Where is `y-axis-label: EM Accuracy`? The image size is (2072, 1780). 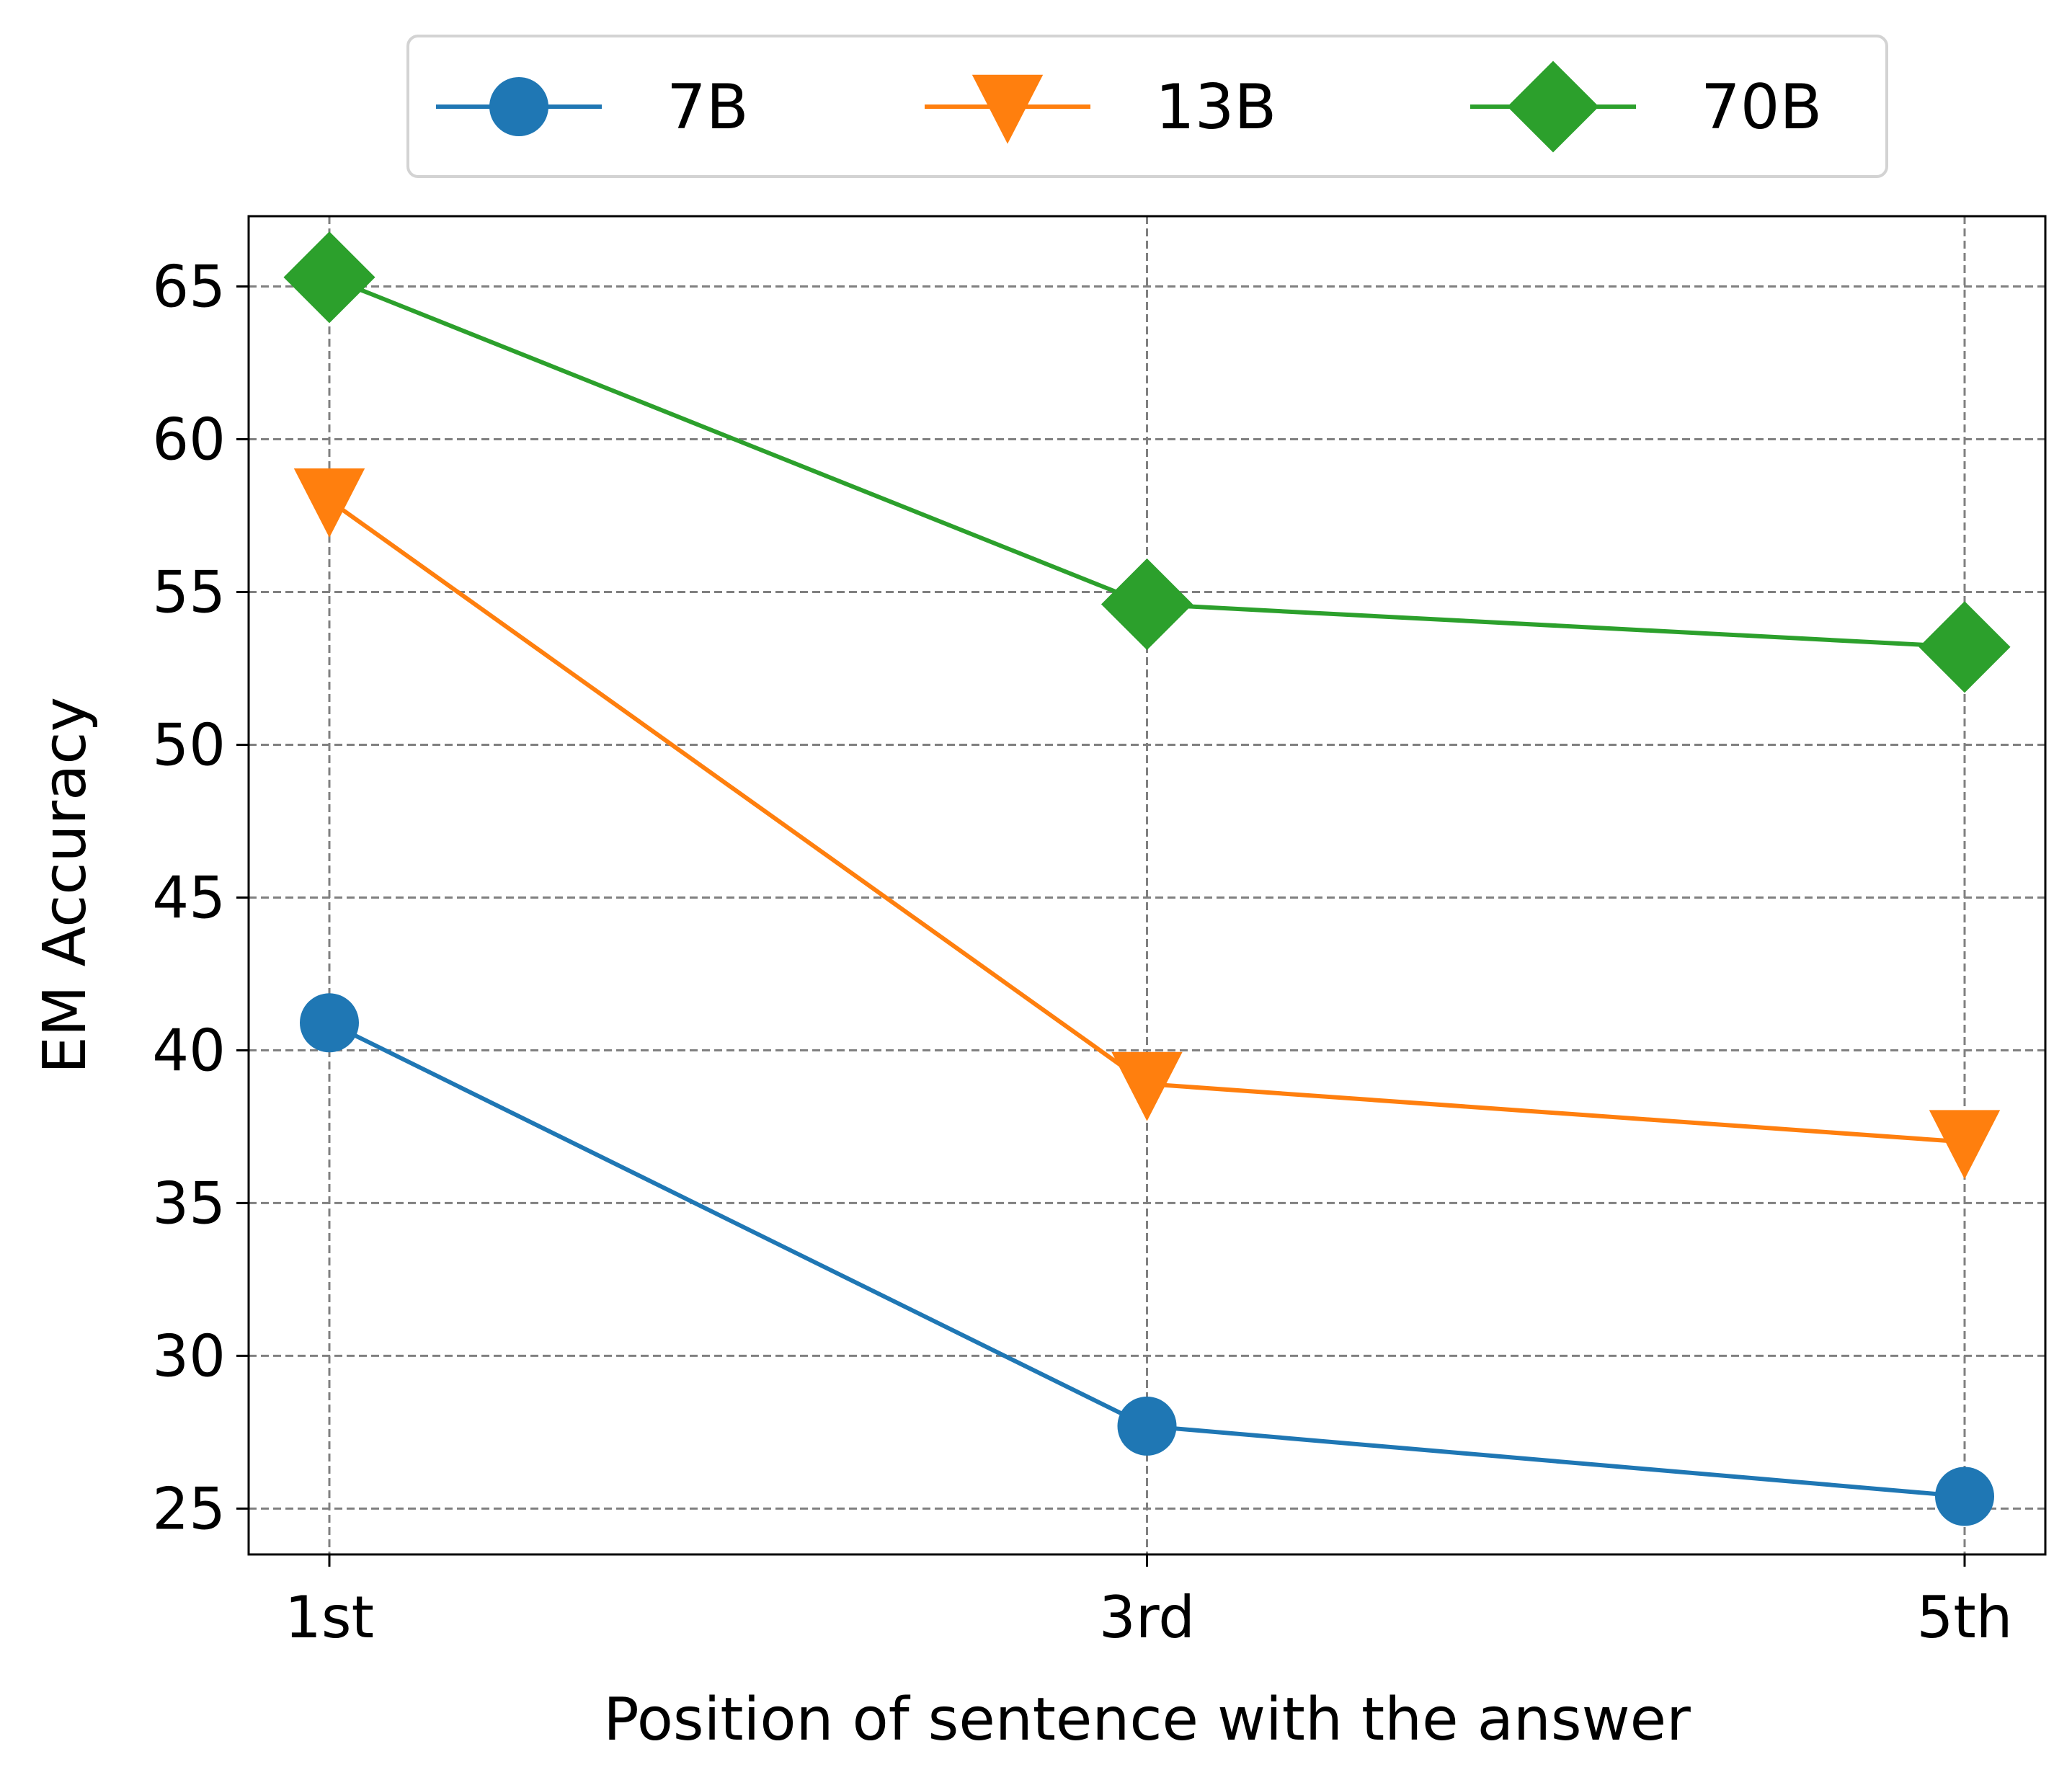 y-axis-label: EM Accuracy is located at coordinates (65, 885).